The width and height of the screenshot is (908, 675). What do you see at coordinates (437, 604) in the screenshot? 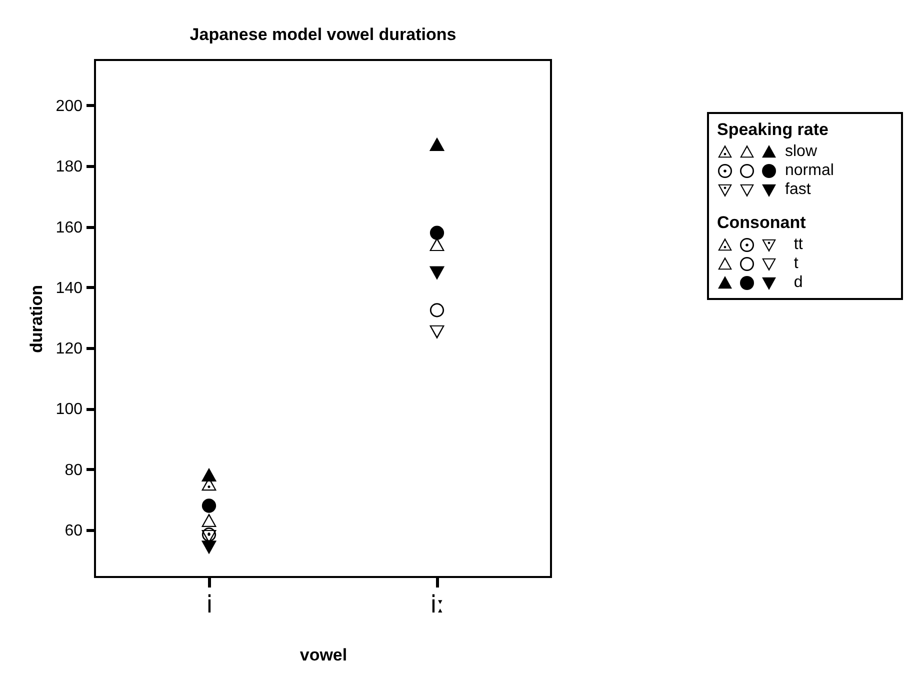
I see `x-tick-label: iː` at bounding box center [437, 604].